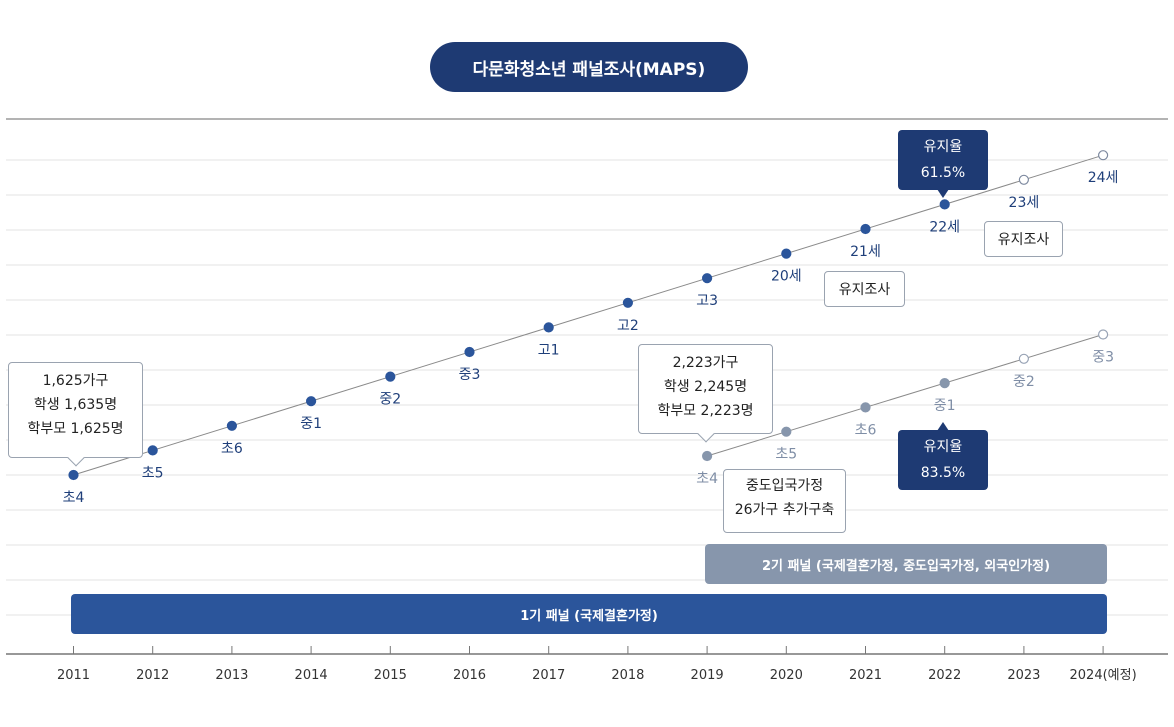 The width and height of the screenshot is (1174, 727). Describe the element at coordinates (390, 400) in the screenshot. I see `panel1-point-label: 중2` at that location.